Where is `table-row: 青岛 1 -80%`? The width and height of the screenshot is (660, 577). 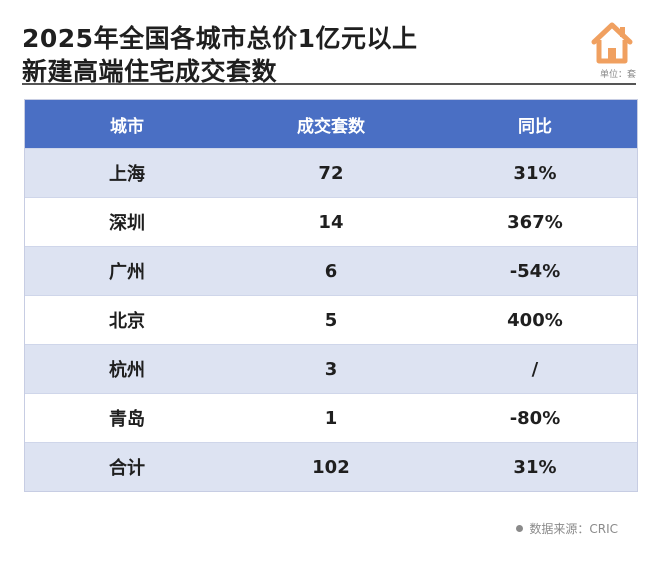 table-row: 青岛 1 -80% is located at coordinates (331, 418).